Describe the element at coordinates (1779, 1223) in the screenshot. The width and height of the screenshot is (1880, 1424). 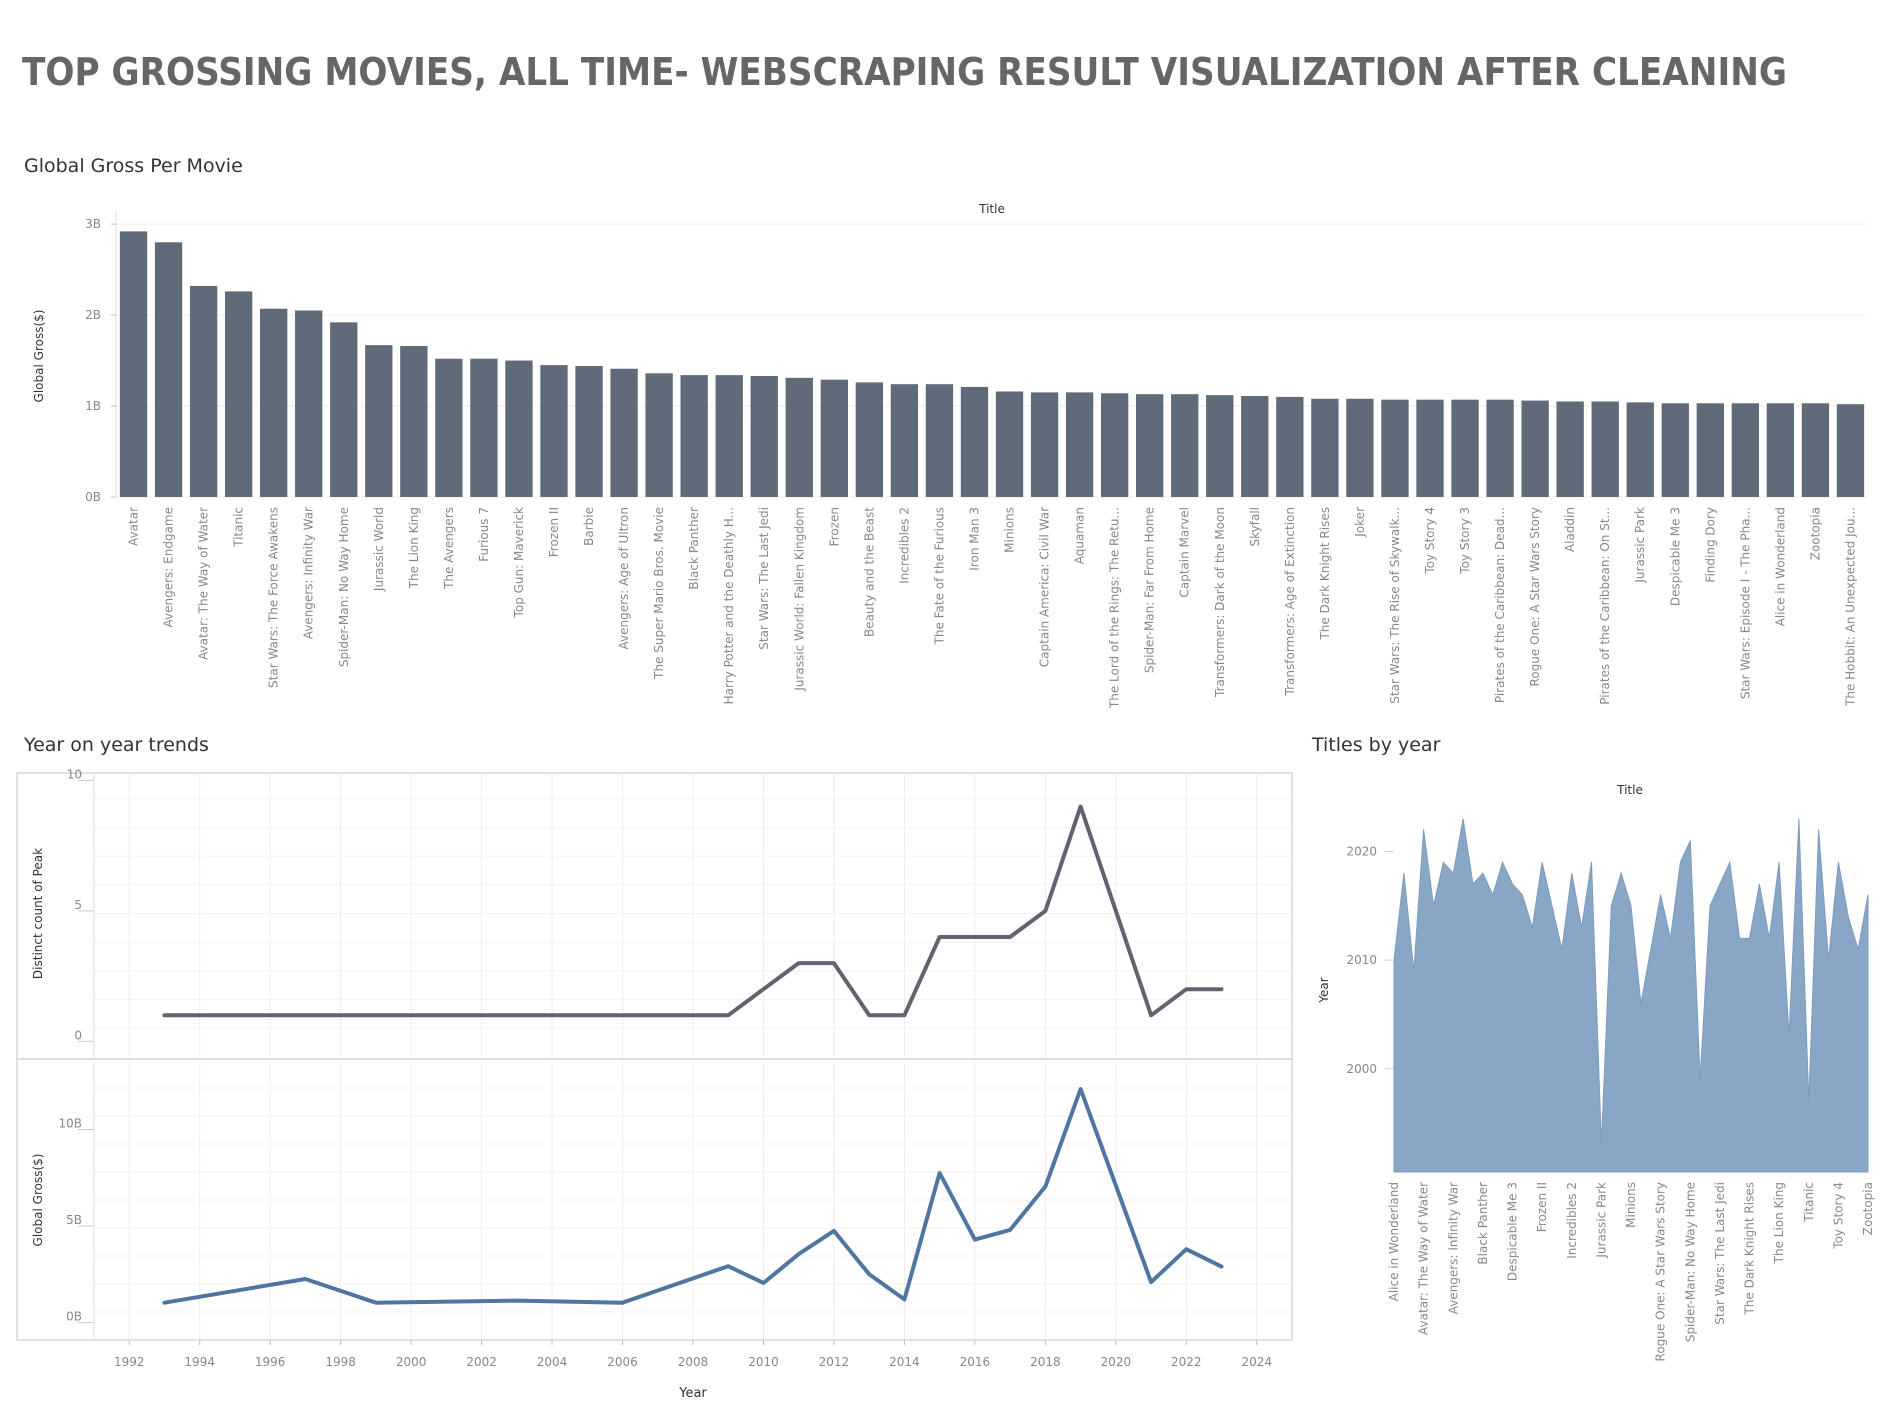
I see `area-x-tick-label: The Lion King` at that location.